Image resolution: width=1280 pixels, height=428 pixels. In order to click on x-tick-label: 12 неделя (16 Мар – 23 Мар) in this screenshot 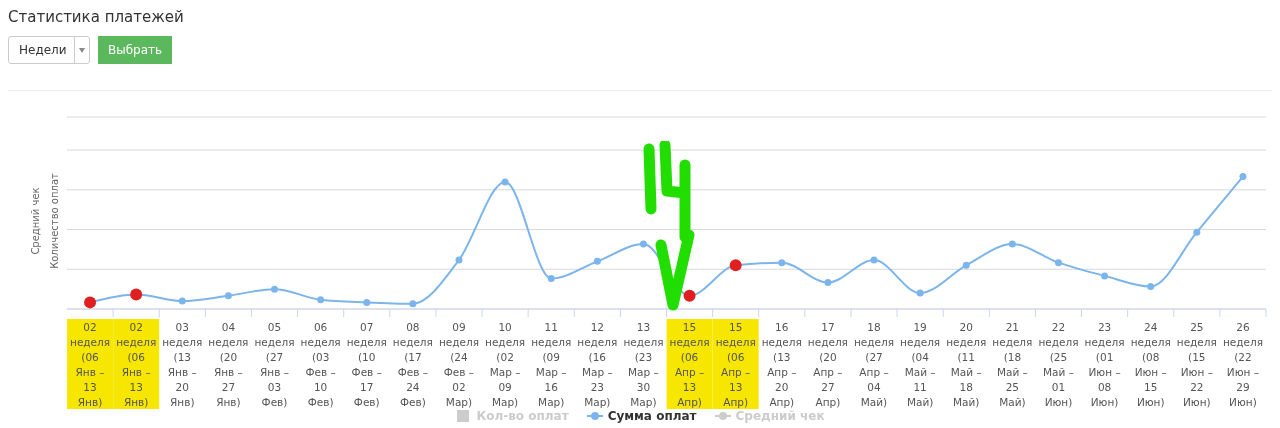, I will do `click(597, 364)`.